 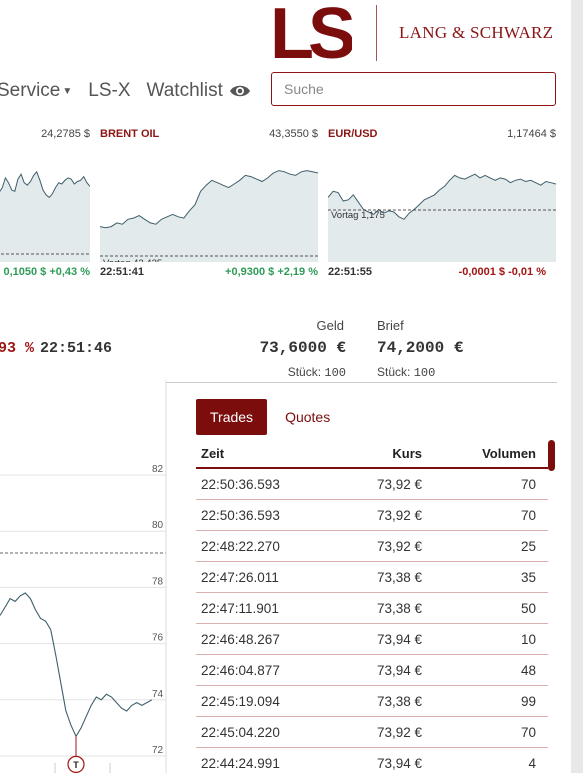 I want to click on trade-time: 22:45:19.094, so click(x=240, y=701).